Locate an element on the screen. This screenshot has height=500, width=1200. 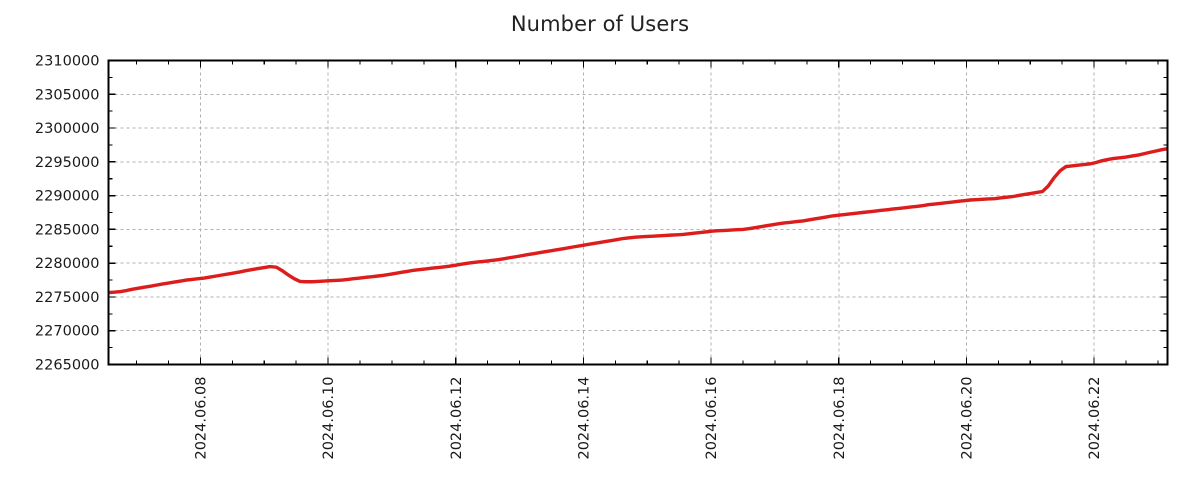
x-axis-tick-label: 2024.06.12 is located at coordinates (457, 418).